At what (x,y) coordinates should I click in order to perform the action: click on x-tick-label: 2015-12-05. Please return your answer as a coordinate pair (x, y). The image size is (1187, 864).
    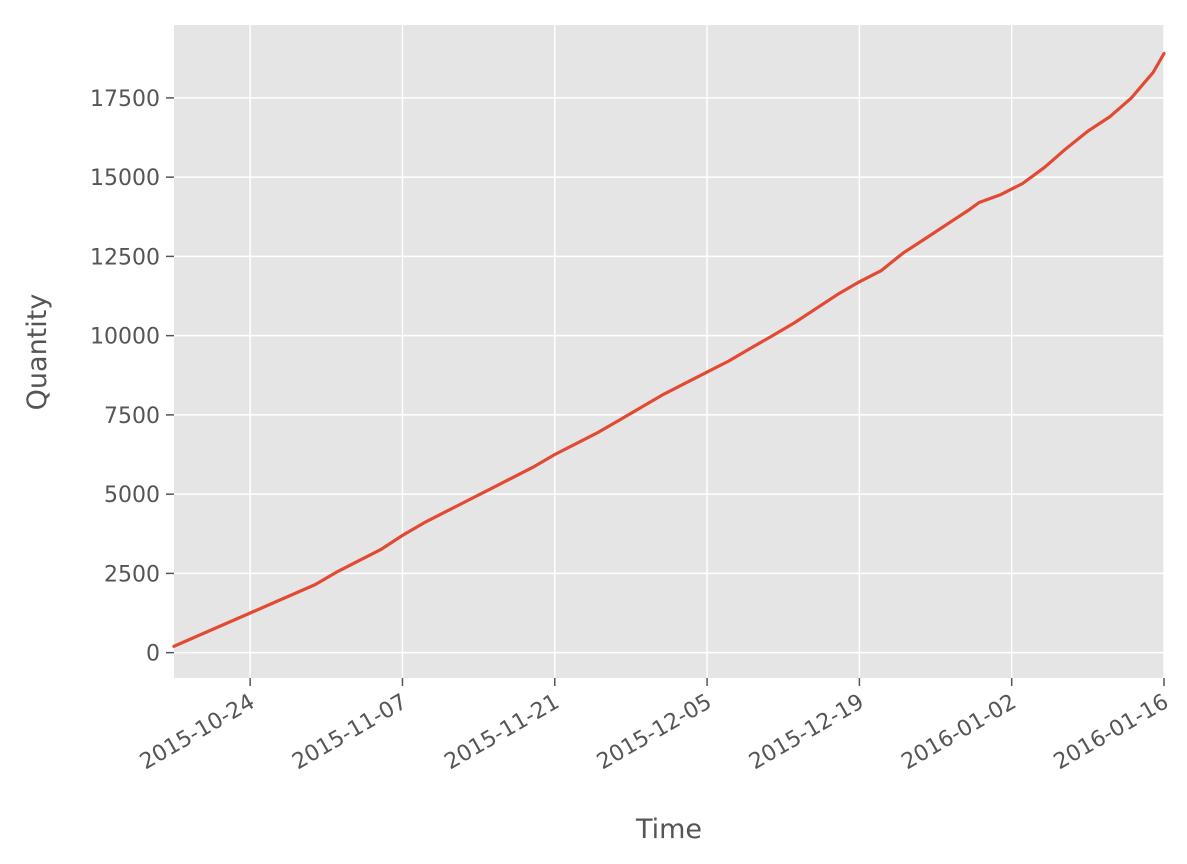
    Looking at the image, I should click on (654, 733).